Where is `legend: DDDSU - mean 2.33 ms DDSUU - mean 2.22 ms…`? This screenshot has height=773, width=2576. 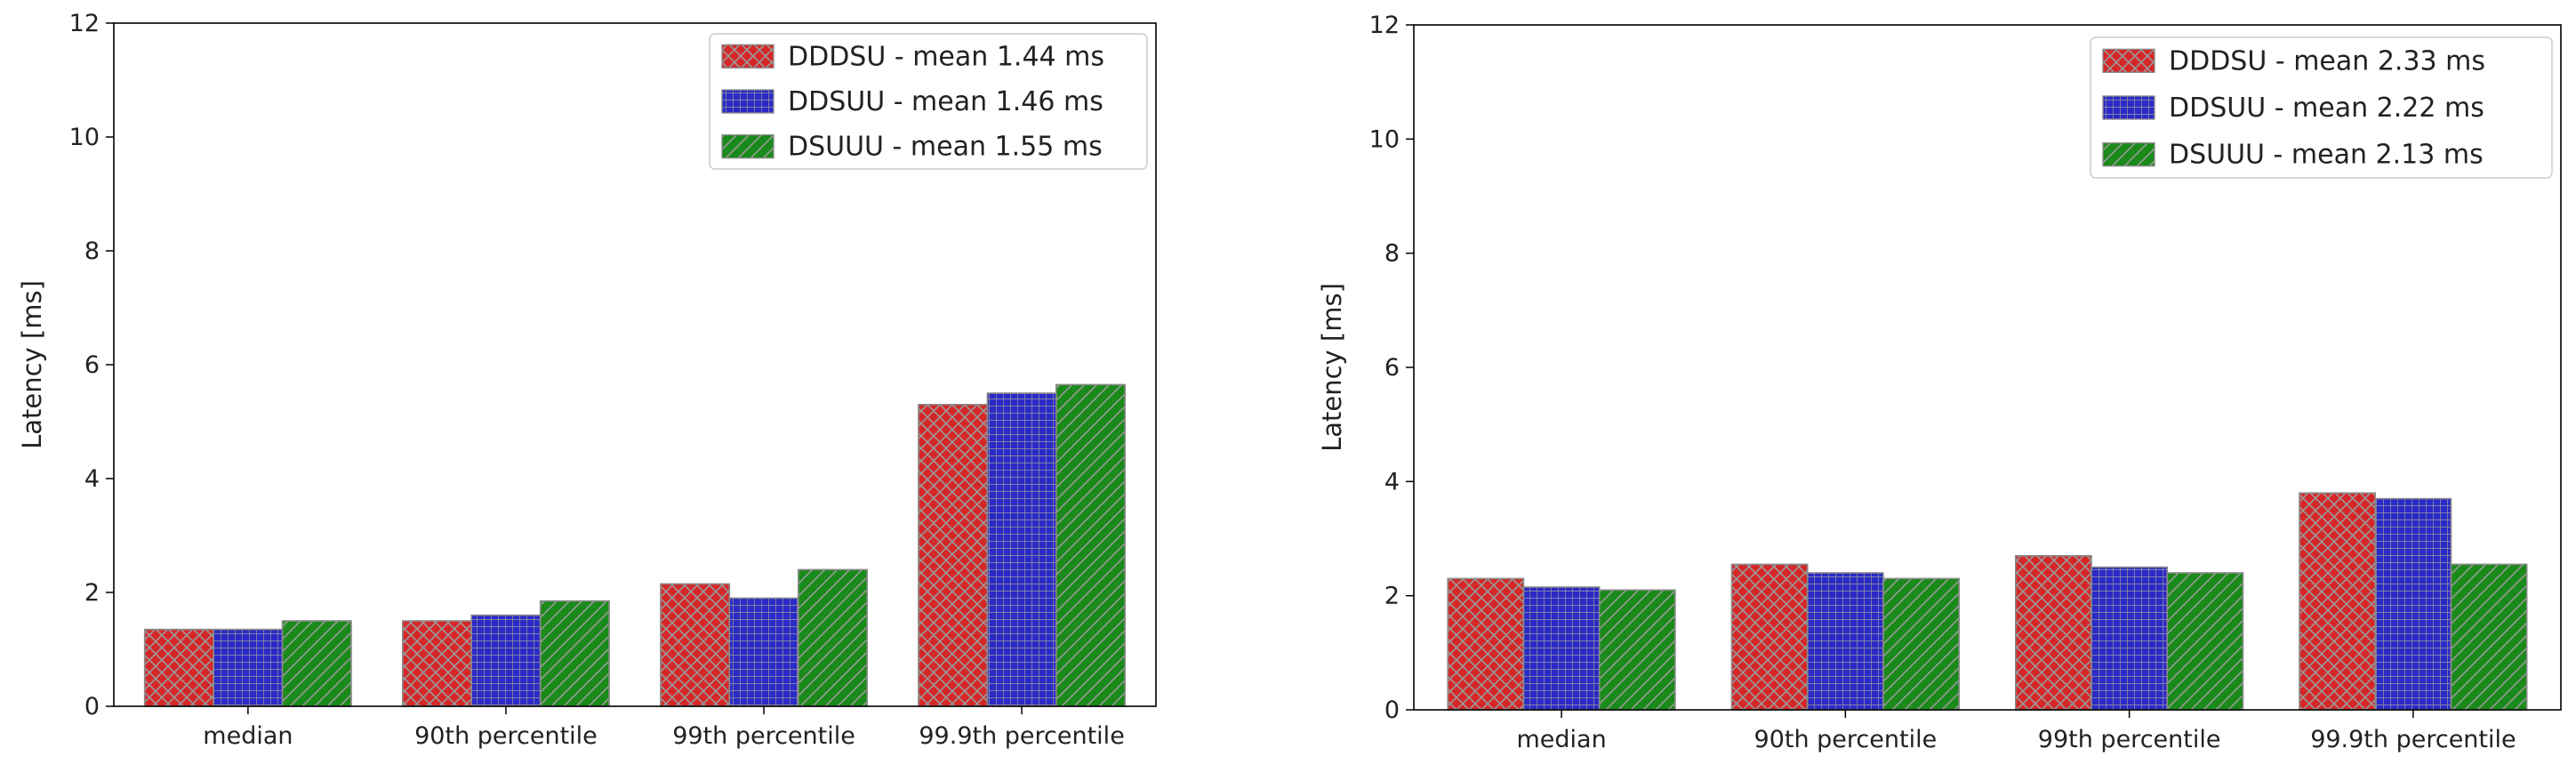
legend: DDDSU - mean 2.33 ms DDSUU - mean 2.22 ms… is located at coordinates (2321, 108).